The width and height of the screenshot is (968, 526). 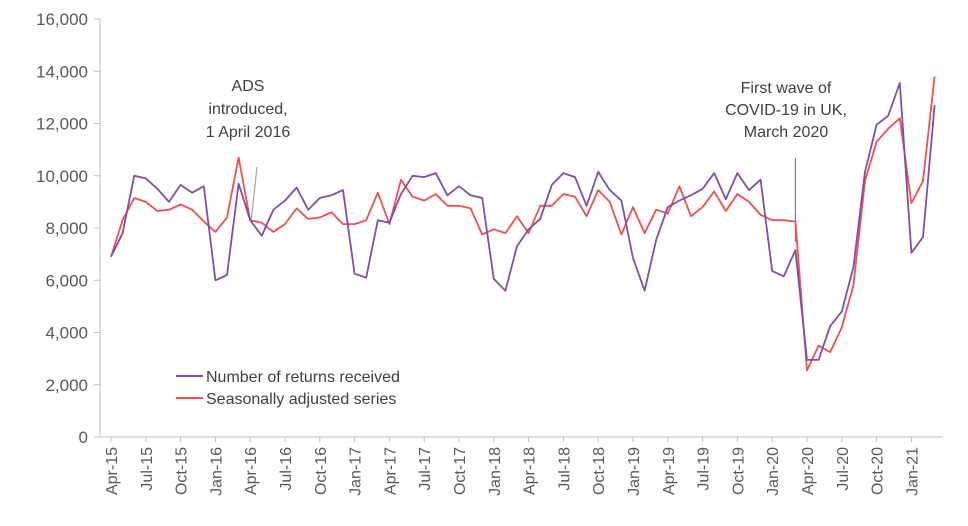 What do you see at coordinates (460, 471) in the screenshot?
I see `x-tick-label: Oct-17` at bounding box center [460, 471].